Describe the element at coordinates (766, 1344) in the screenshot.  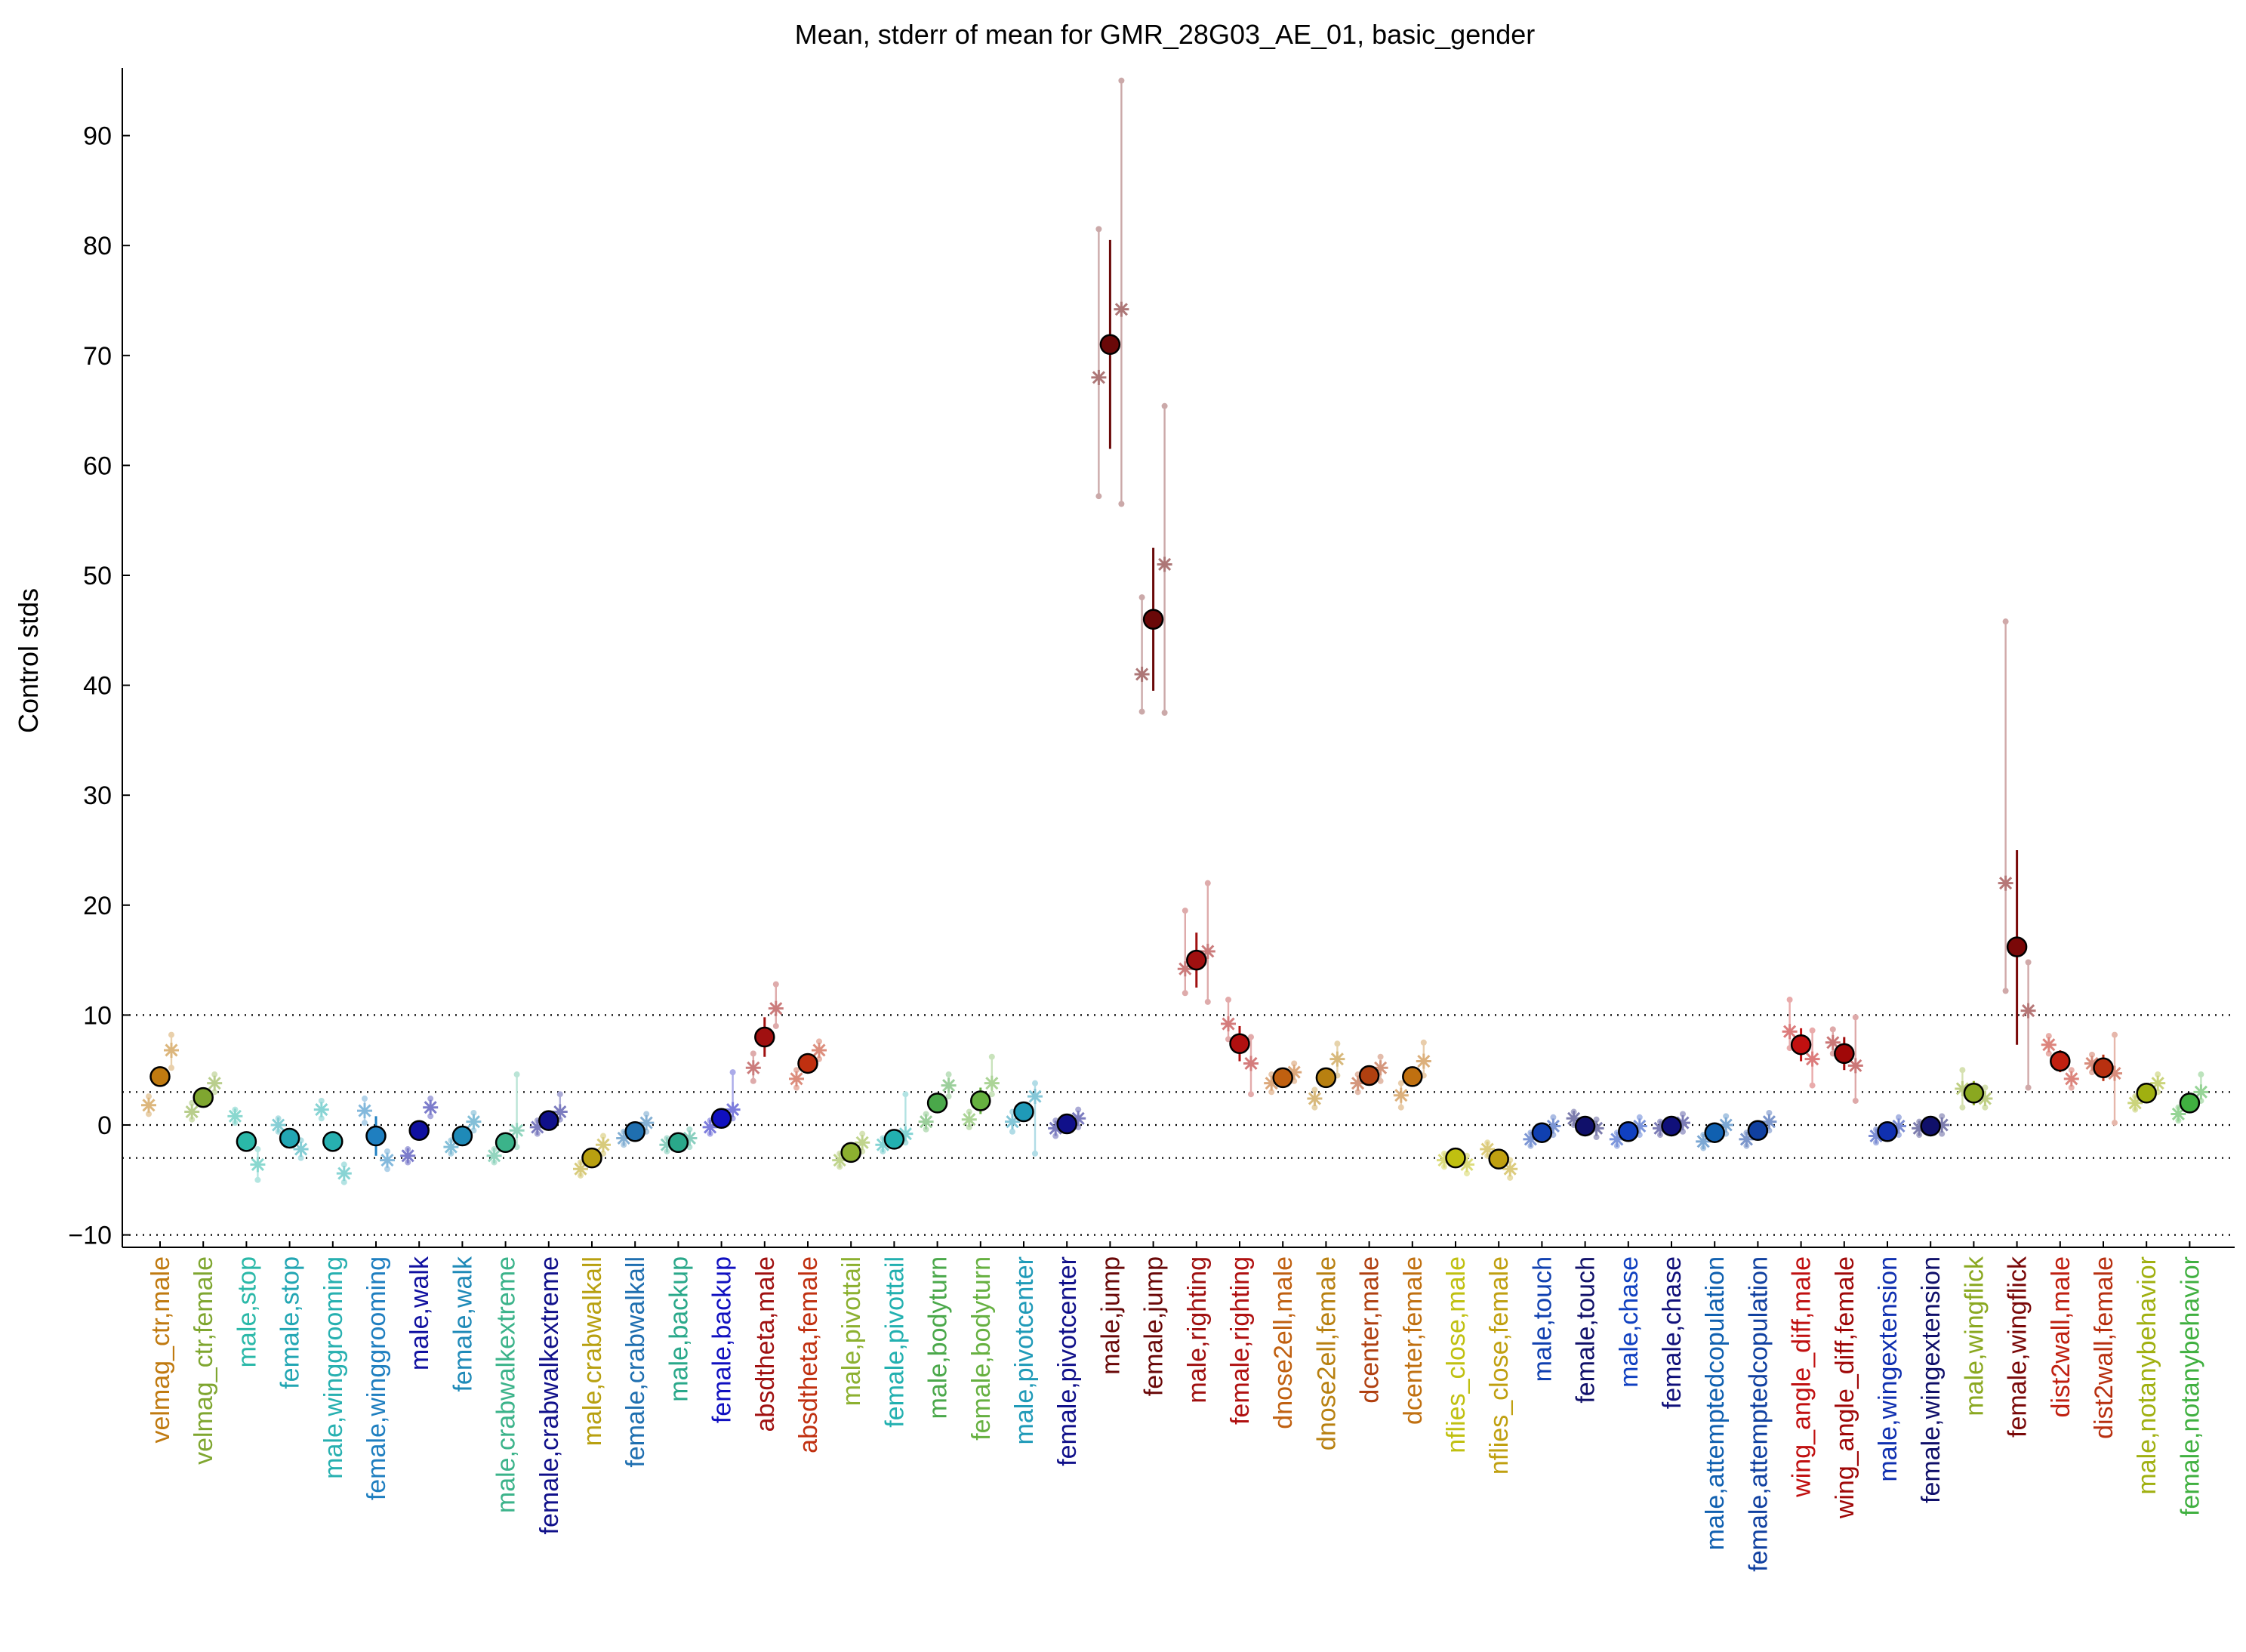
I see `x-tick-label: absdtheta,male` at that location.